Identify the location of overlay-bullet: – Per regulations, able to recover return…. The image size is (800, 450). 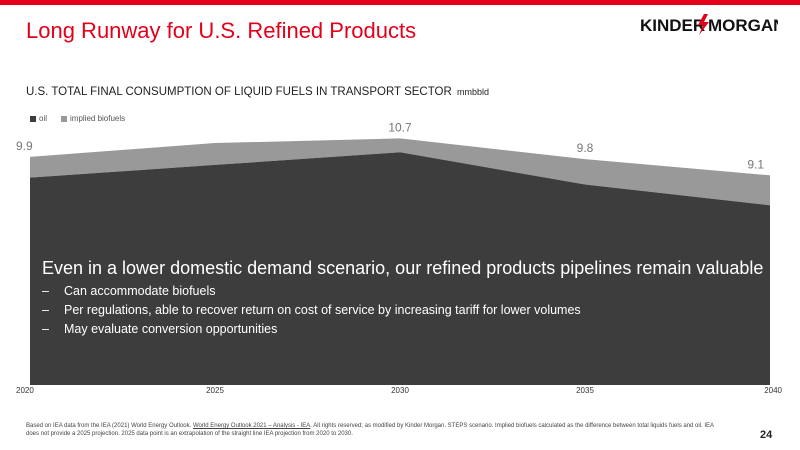
(402, 310).